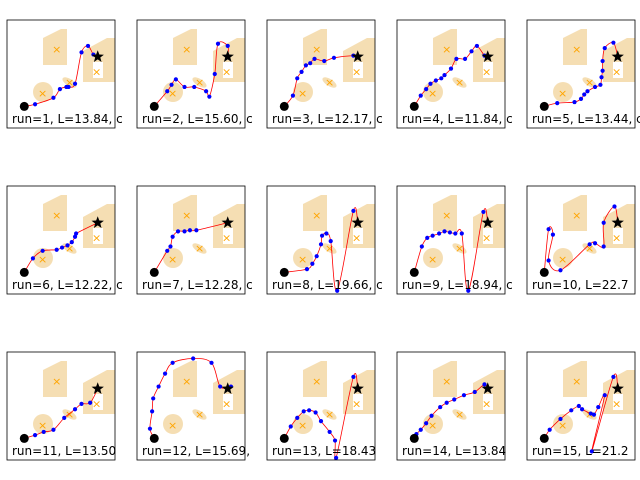 The height and width of the screenshot is (480, 640). Describe the element at coordinates (64, 451) in the screenshot. I see `subplot-label: run=11, L=13.50` at that location.